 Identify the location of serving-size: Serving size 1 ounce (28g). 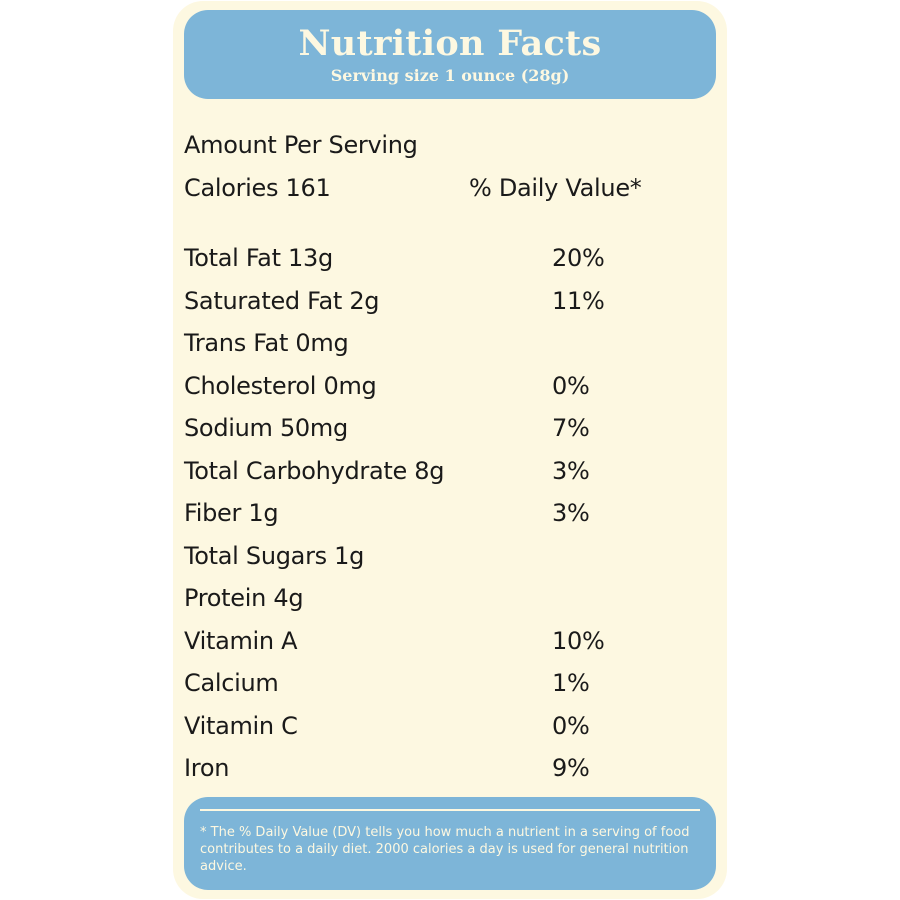
(450, 75).